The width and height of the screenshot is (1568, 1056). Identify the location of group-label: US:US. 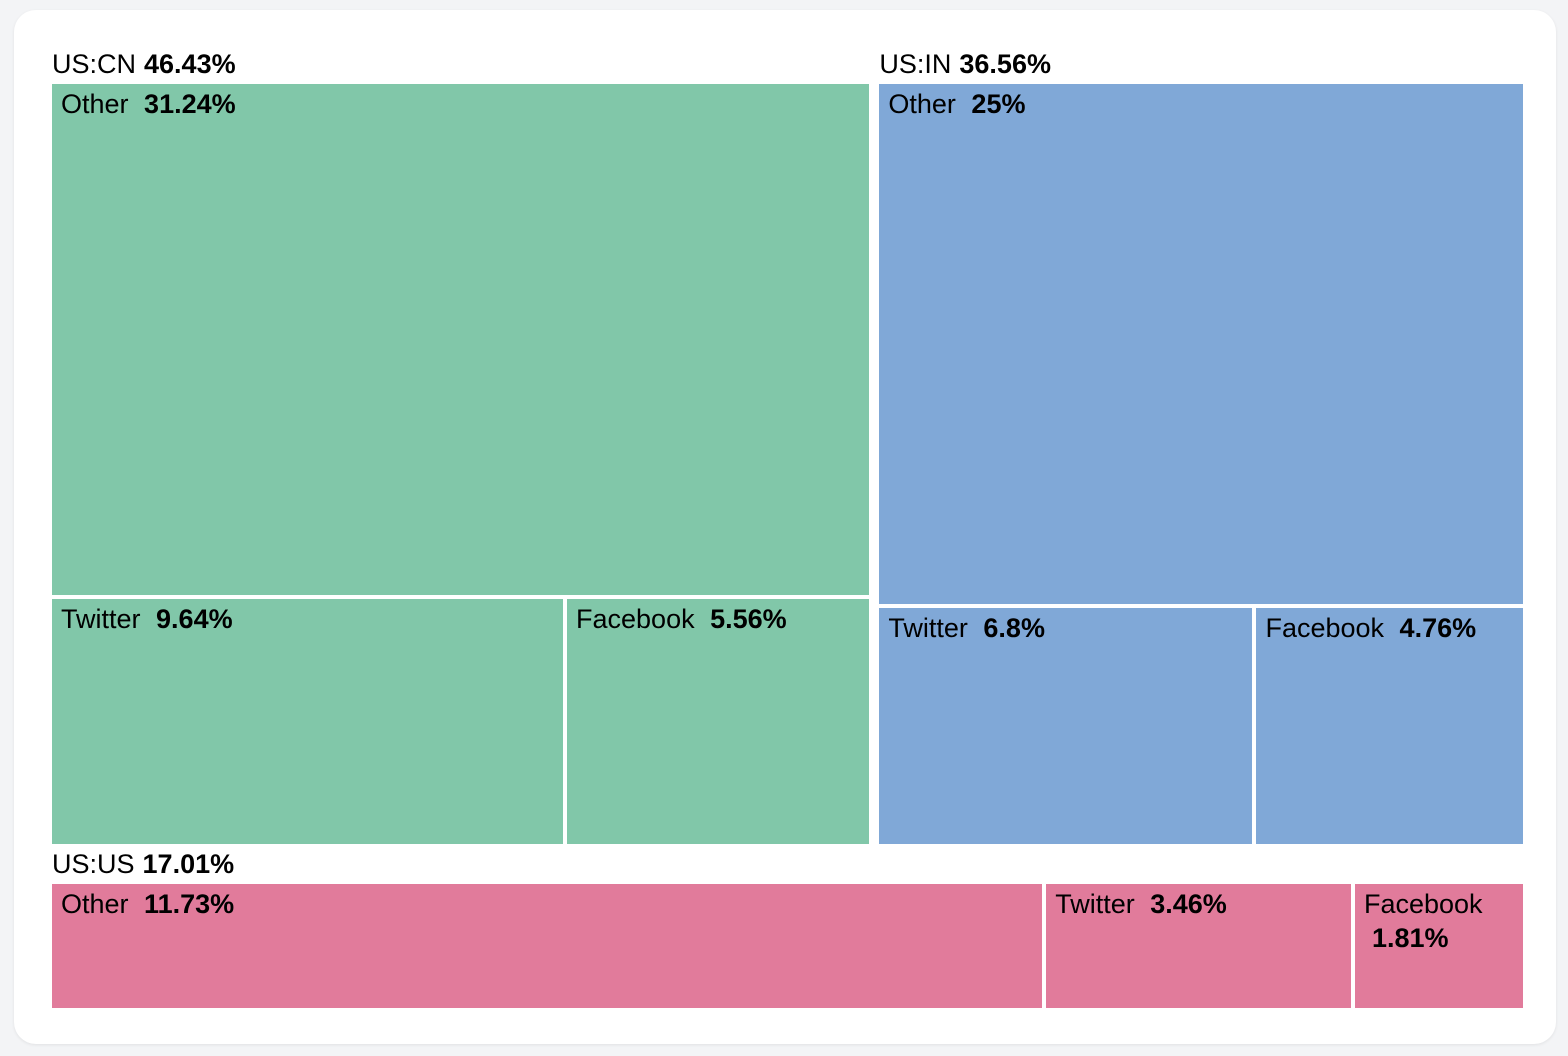
(93, 863).